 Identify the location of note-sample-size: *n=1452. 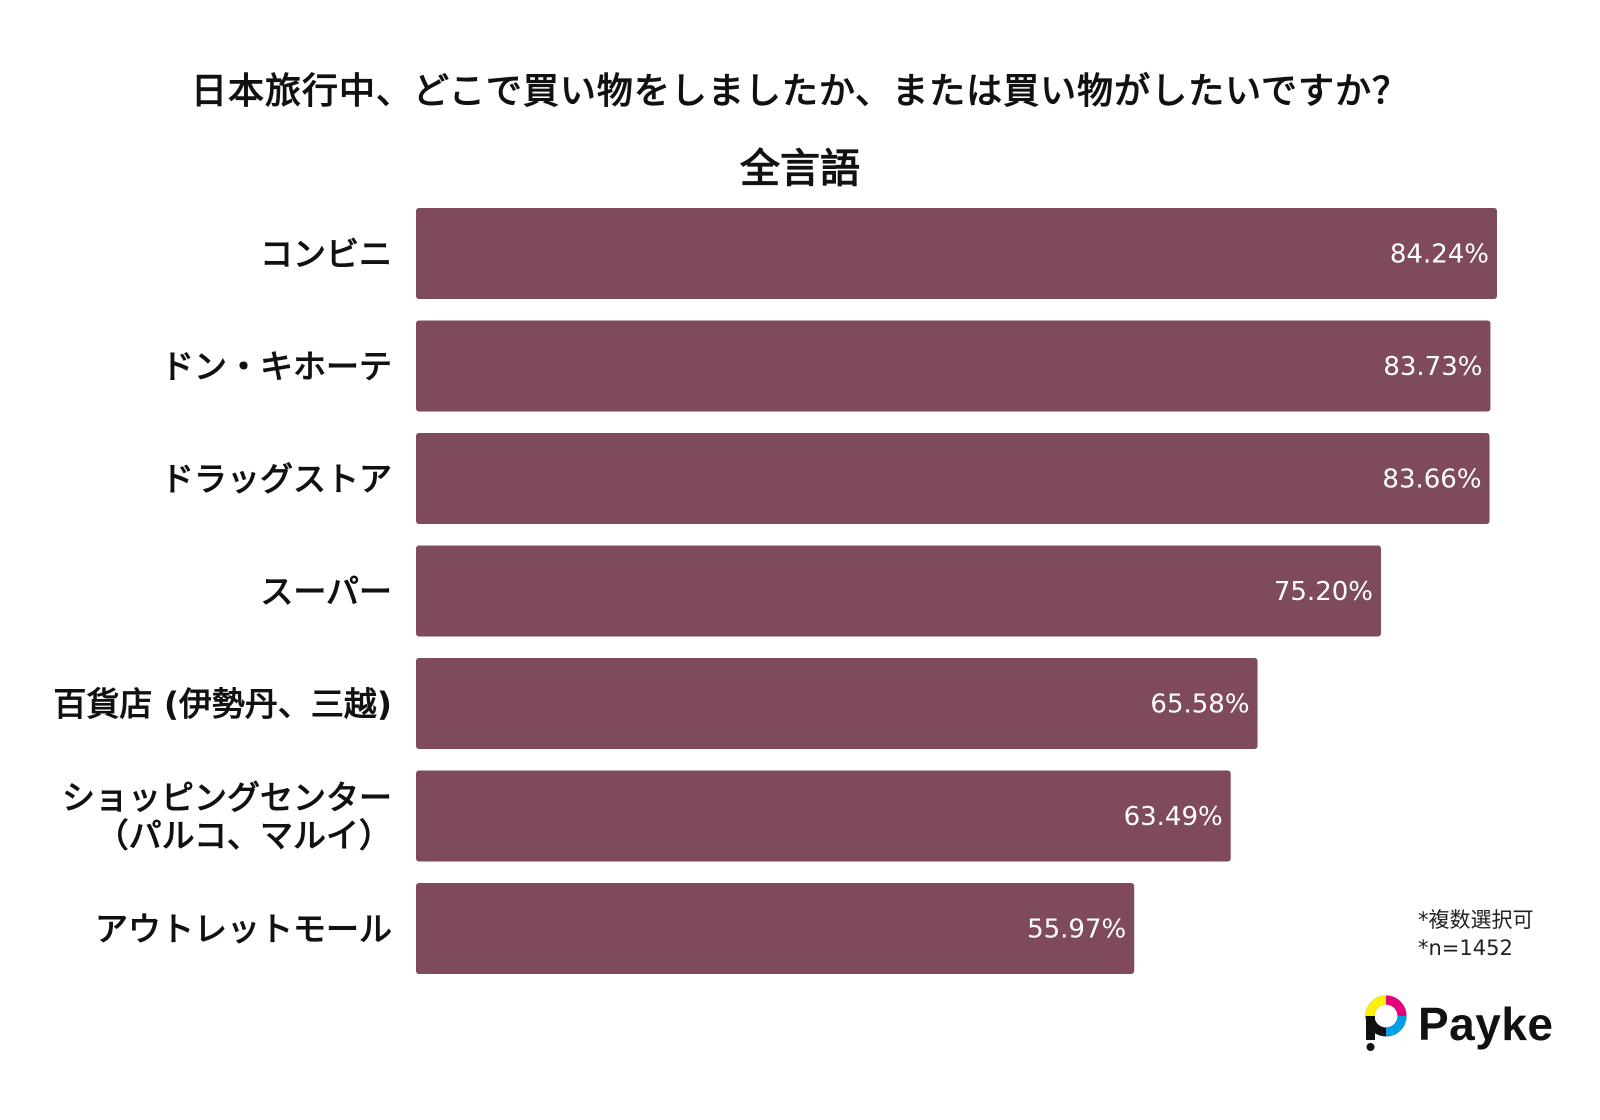
(1465, 948).